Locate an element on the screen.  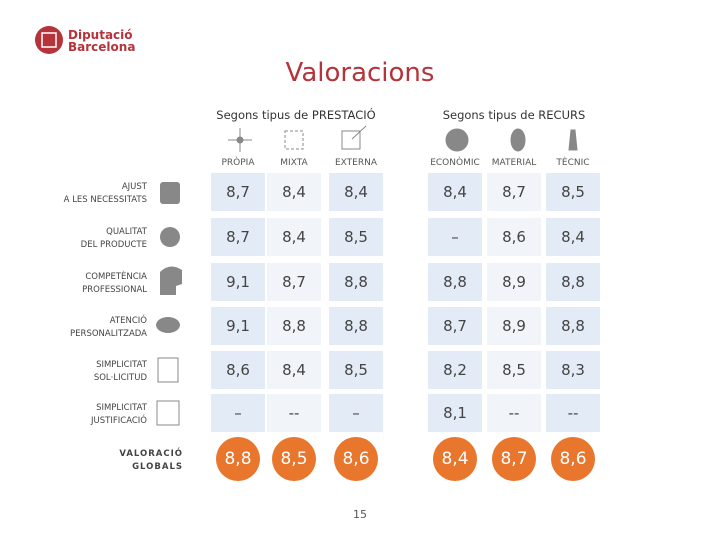
logo-emblem is located at coordinates (49, 40).